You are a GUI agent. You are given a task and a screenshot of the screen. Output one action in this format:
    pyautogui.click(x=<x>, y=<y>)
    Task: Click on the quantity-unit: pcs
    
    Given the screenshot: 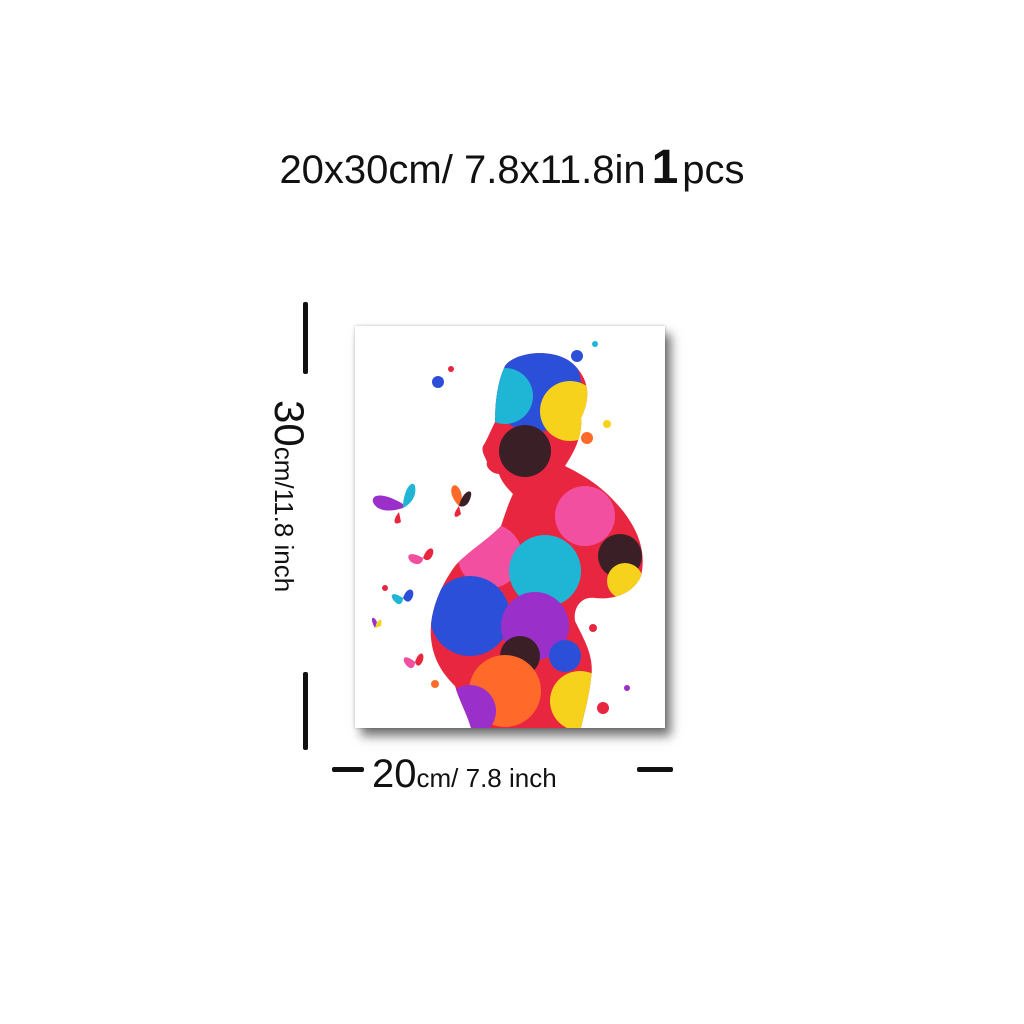 What is the action you would take?
    pyautogui.click(x=713, y=170)
    